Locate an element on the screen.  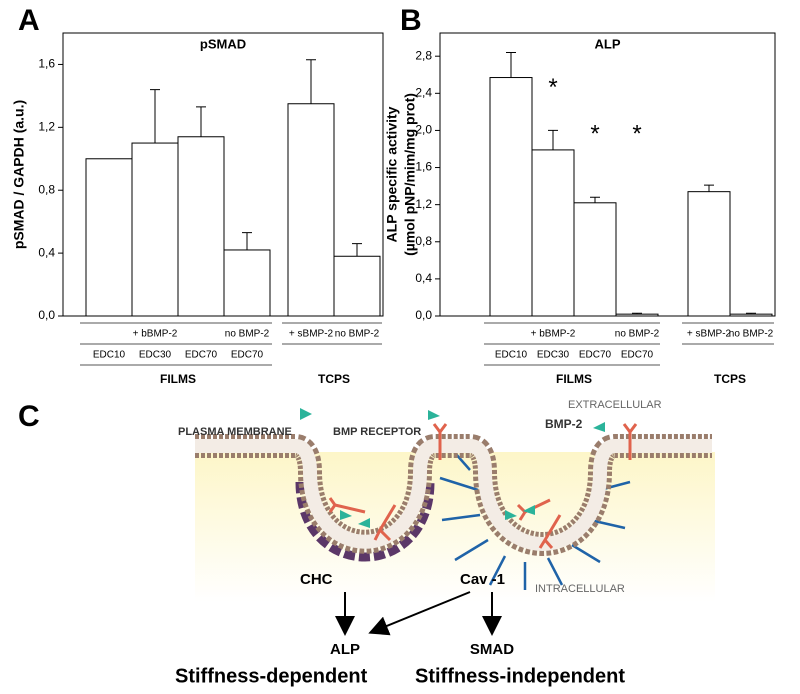
label: Stiffness-independent is located at coordinates (520, 676).